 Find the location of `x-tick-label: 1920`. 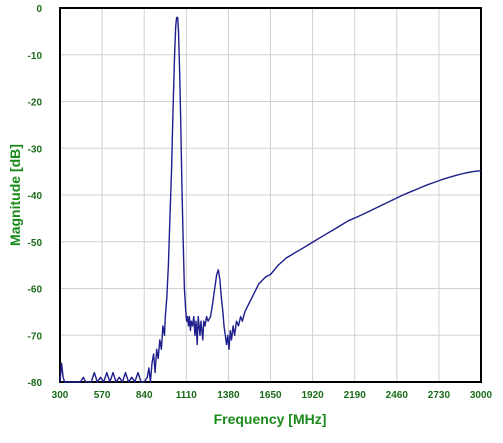

x-tick-label: 1920 is located at coordinates (312, 395).